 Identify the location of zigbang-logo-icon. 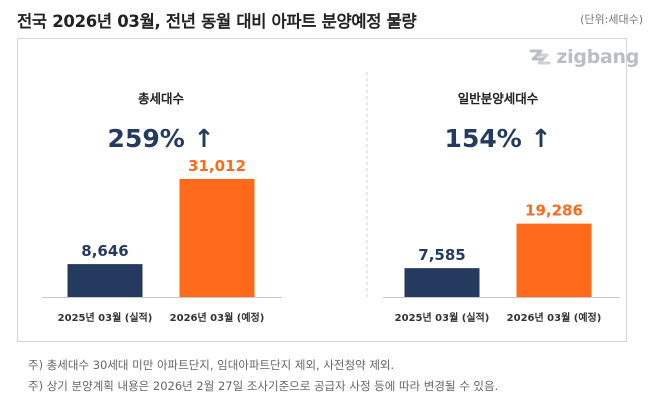
(540, 57).